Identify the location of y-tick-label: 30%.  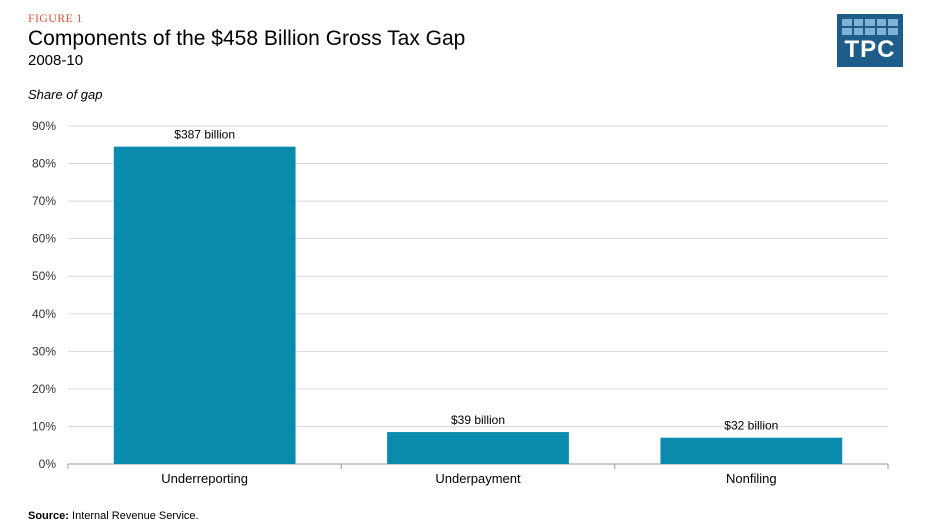
(44, 351).